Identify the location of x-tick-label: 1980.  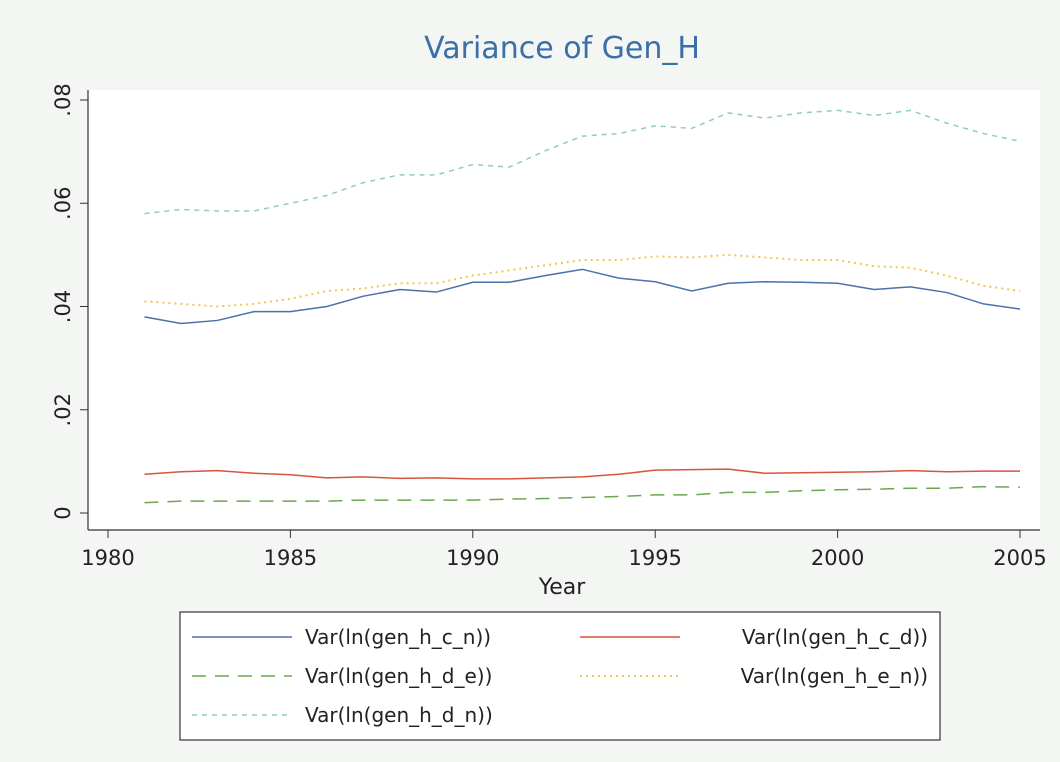
(107, 558).